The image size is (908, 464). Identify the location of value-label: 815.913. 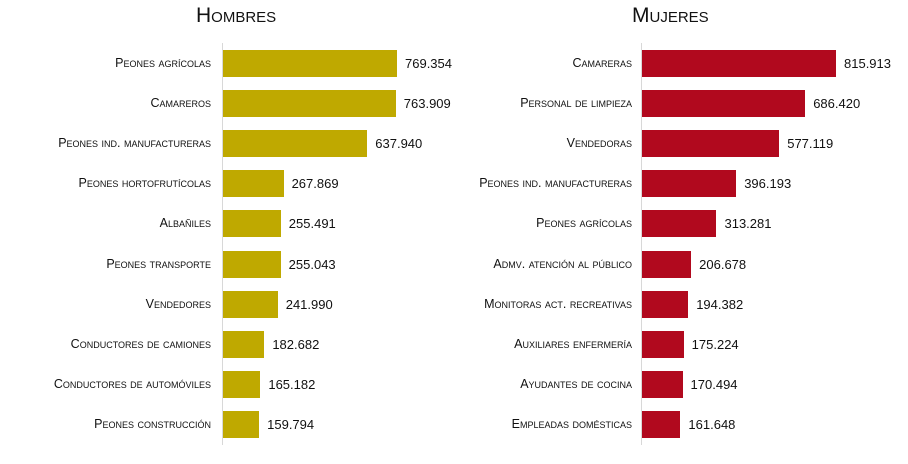
(867, 63).